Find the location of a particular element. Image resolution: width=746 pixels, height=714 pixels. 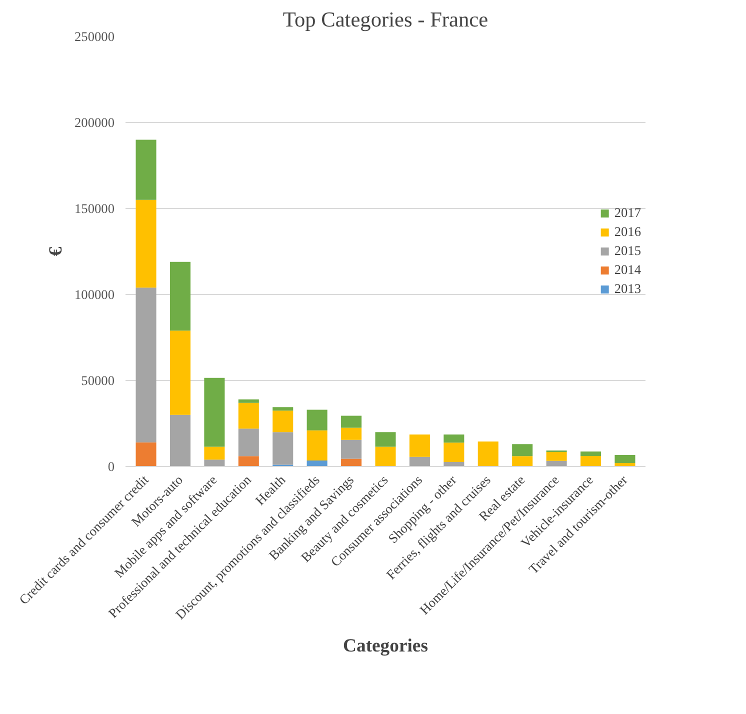

x-axis-title: Categories is located at coordinates (385, 645).